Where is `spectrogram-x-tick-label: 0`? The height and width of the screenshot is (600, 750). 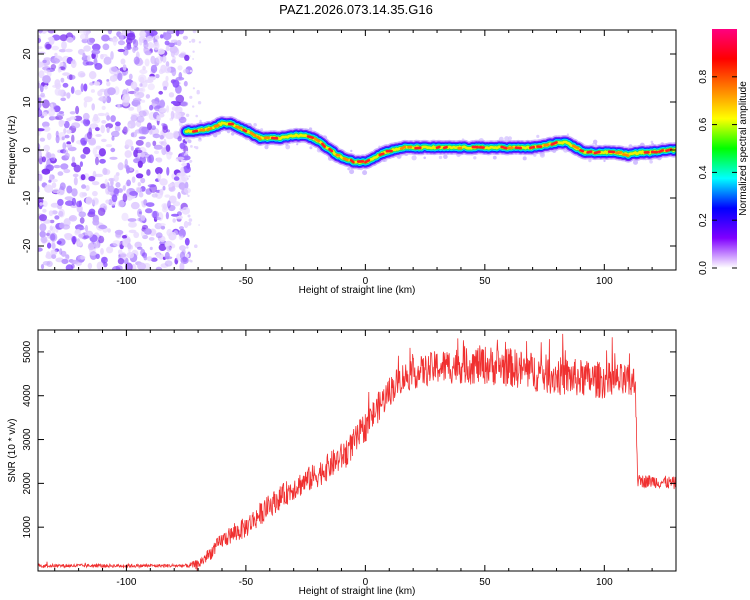
spectrogram-x-tick-label: 0 is located at coordinates (366, 281).